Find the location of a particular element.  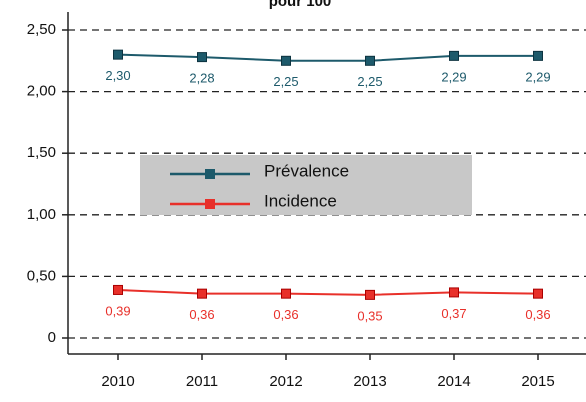

legend-label: Prévalence is located at coordinates (306, 170).